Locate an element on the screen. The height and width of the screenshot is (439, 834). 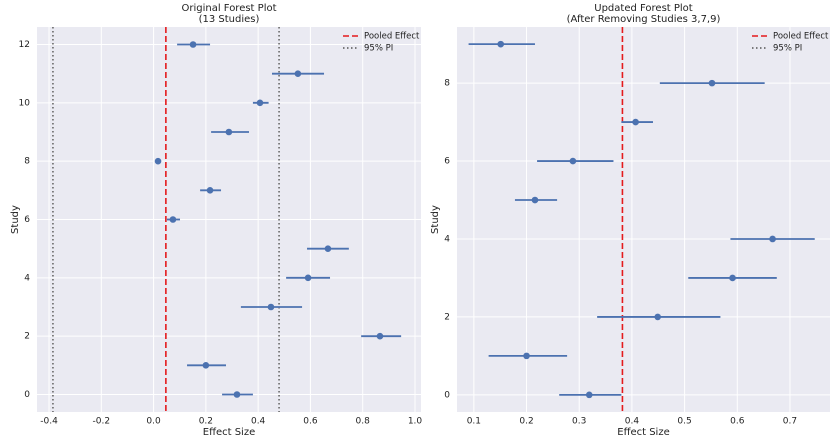
x-tick-label: -0.2 is located at coordinates (102, 422).